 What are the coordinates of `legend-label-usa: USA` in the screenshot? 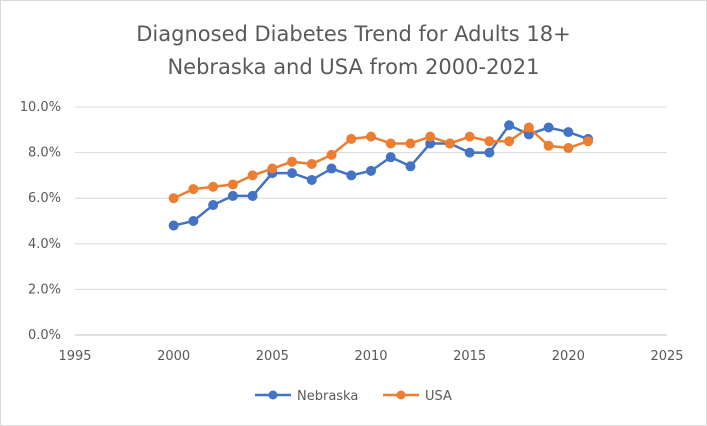 It's located at (438, 396).